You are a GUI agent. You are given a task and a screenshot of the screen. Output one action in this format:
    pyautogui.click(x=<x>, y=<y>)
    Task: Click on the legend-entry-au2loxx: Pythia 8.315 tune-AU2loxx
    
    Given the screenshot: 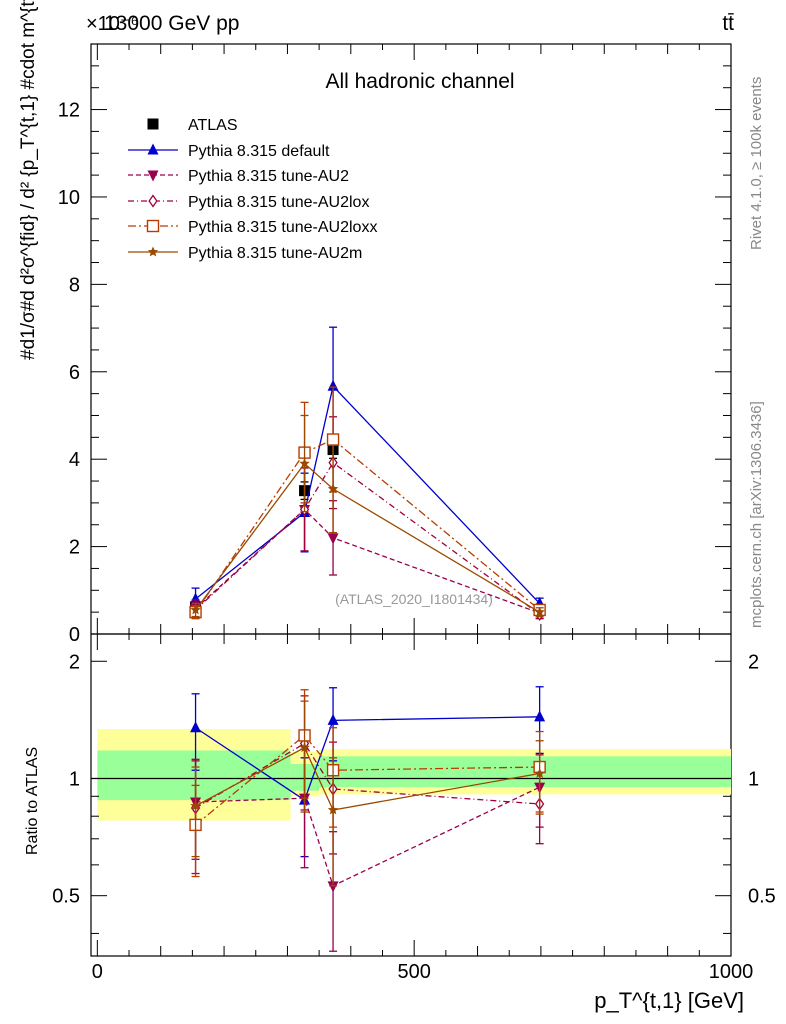 What is the action you would take?
    pyautogui.click(x=252, y=227)
    